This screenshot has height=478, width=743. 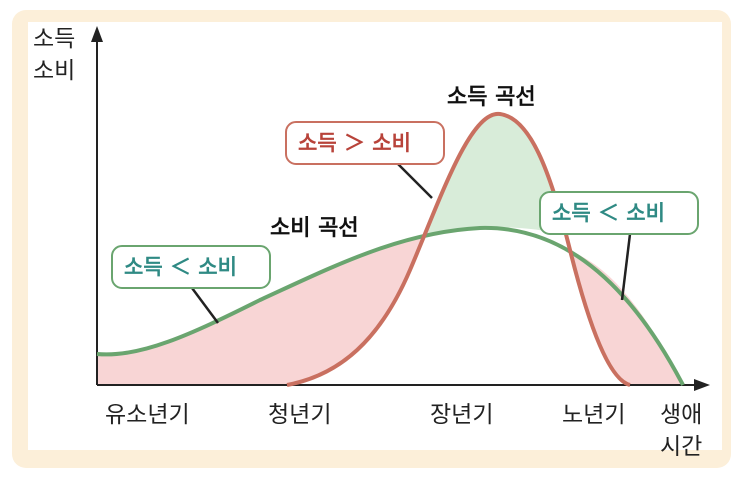 I want to click on income-curve-label: 소득 곡선, so click(x=491, y=97).